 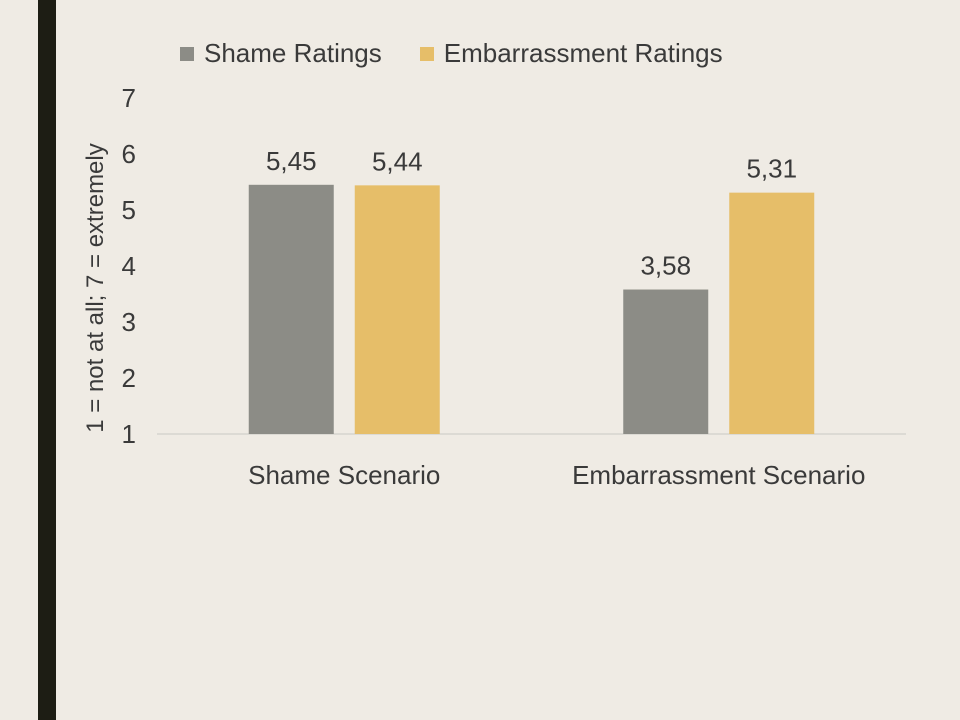 I want to click on y-tick-label: 6, so click(x=129, y=154).